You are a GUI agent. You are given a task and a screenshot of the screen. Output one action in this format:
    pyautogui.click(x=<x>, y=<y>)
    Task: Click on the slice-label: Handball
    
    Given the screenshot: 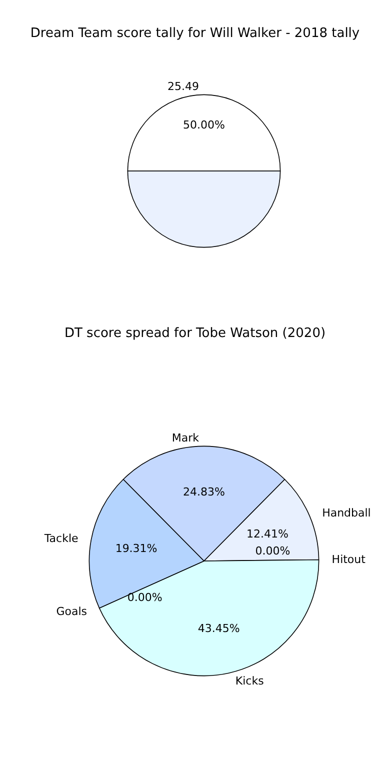 What is the action you would take?
    pyautogui.click(x=346, y=513)
    